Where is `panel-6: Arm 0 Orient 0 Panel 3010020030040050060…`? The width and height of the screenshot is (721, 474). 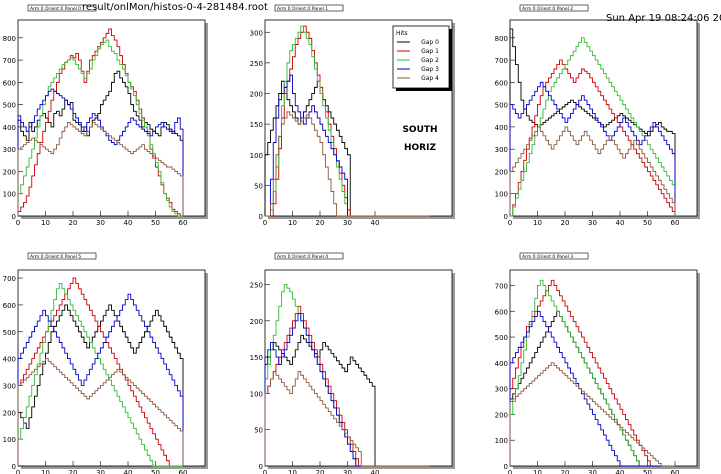 panel-6: Arm 0 Orient 0 Panel 3010020030040050060… is located at coordinates (597, 363).